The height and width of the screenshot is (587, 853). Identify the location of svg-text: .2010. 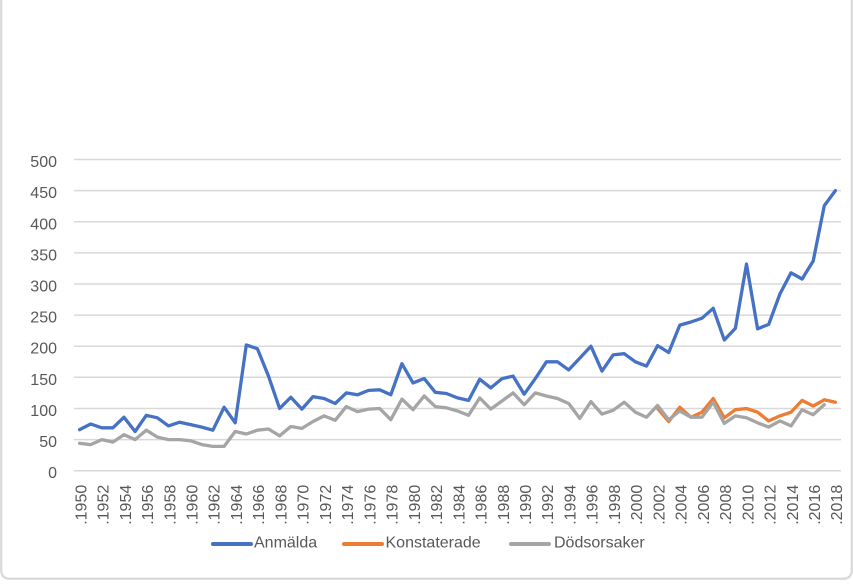
(748, 505).